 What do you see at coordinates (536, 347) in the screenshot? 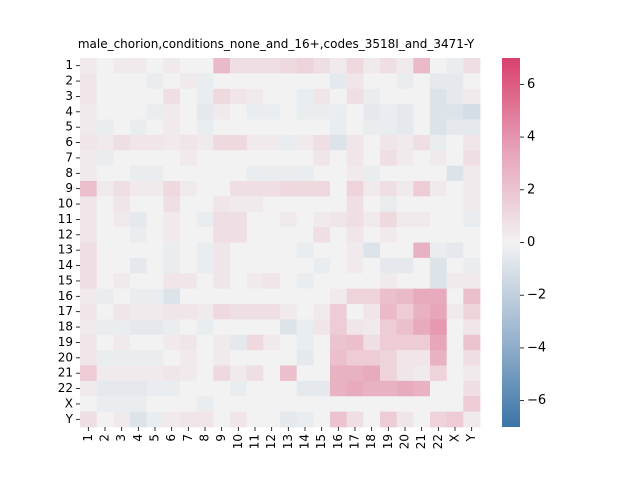
I see `colorbar-tick-label: −4` at bounding box center [536, 347].